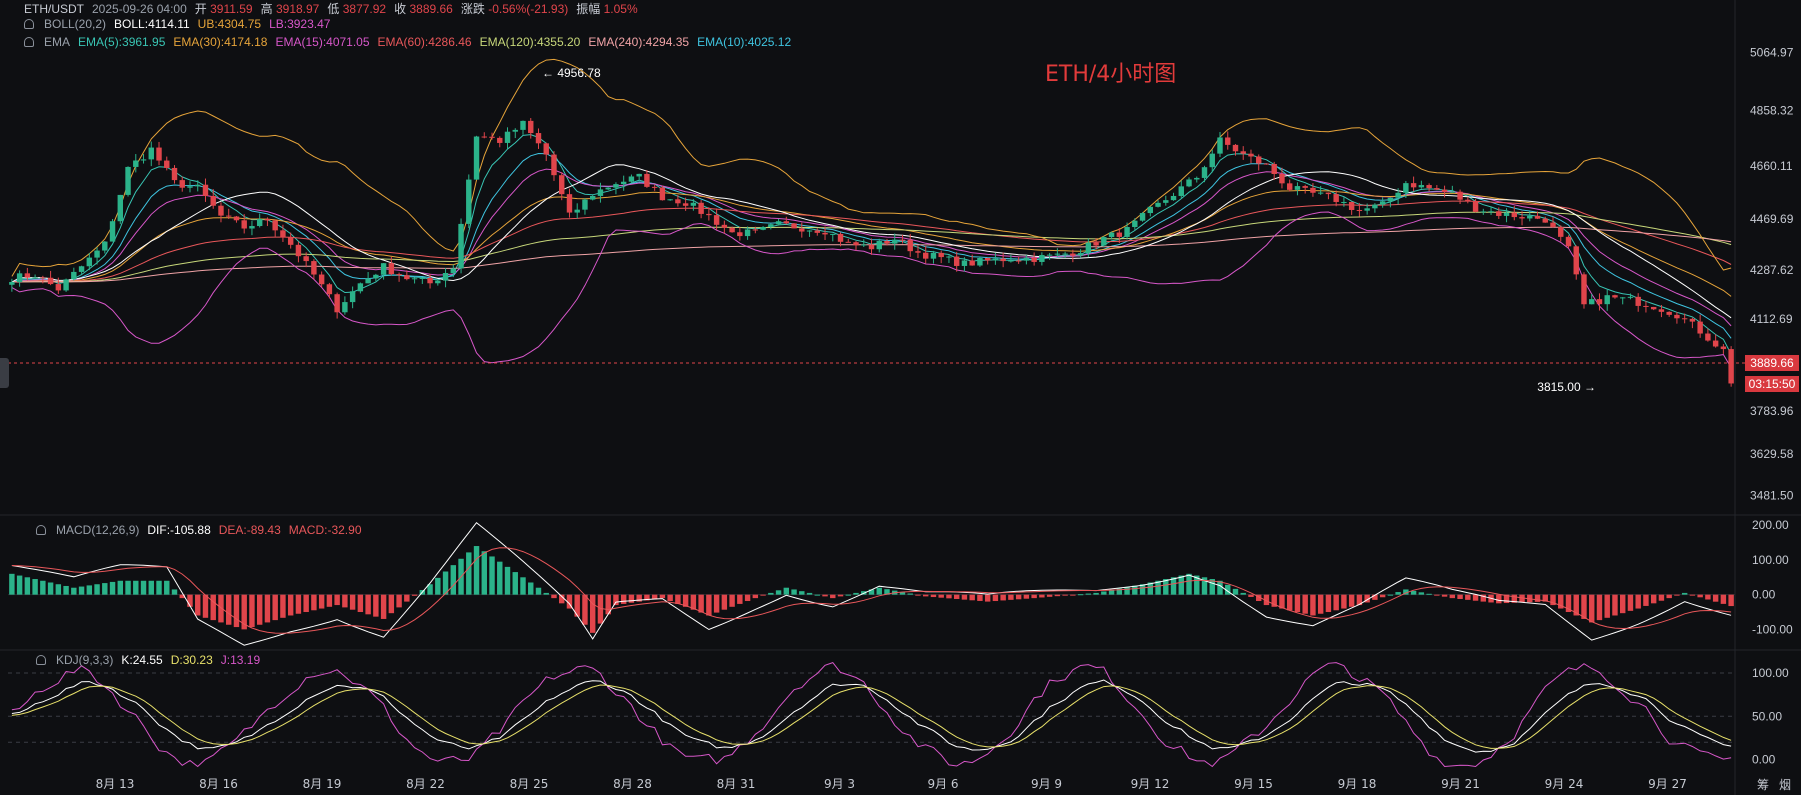 This screenshot has width=1801, height=795. I want to click on time-tick-label: 9月 3, so click(839, 784).